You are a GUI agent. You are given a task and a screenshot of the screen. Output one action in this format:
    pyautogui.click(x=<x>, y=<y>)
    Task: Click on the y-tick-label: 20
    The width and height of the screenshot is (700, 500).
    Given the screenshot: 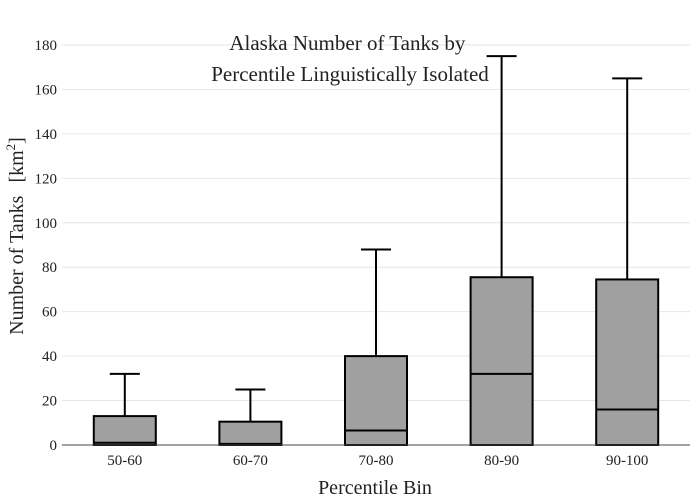 What is the action you would take?
    pyautogui.click(x=49, y=402)
    